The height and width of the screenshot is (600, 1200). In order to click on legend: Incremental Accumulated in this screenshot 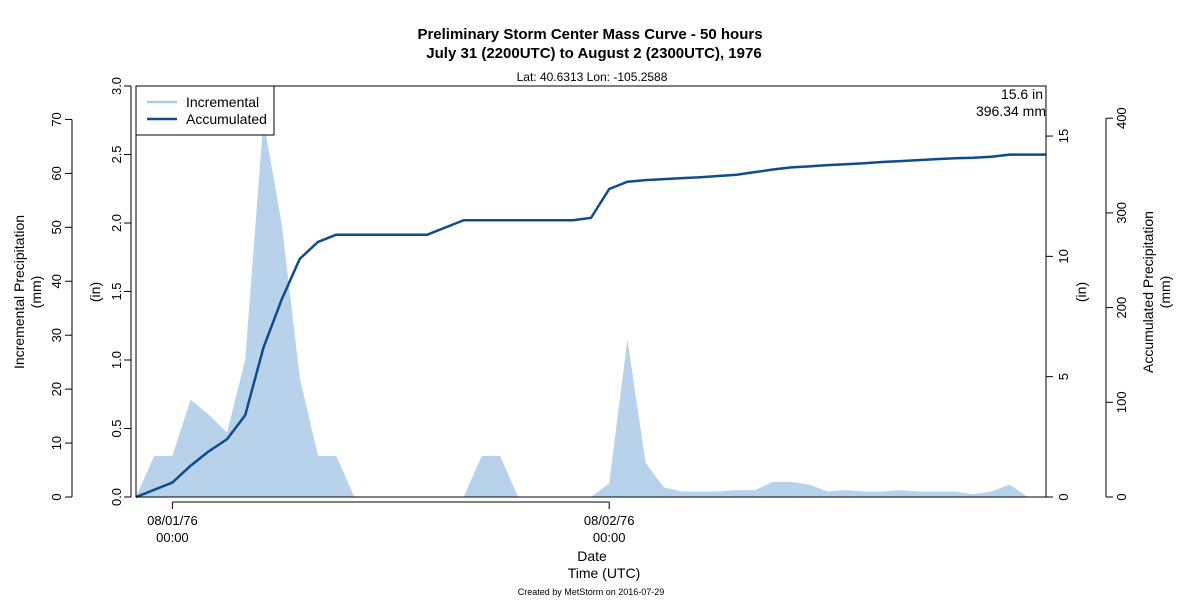, I will do `click(205, 110)`.